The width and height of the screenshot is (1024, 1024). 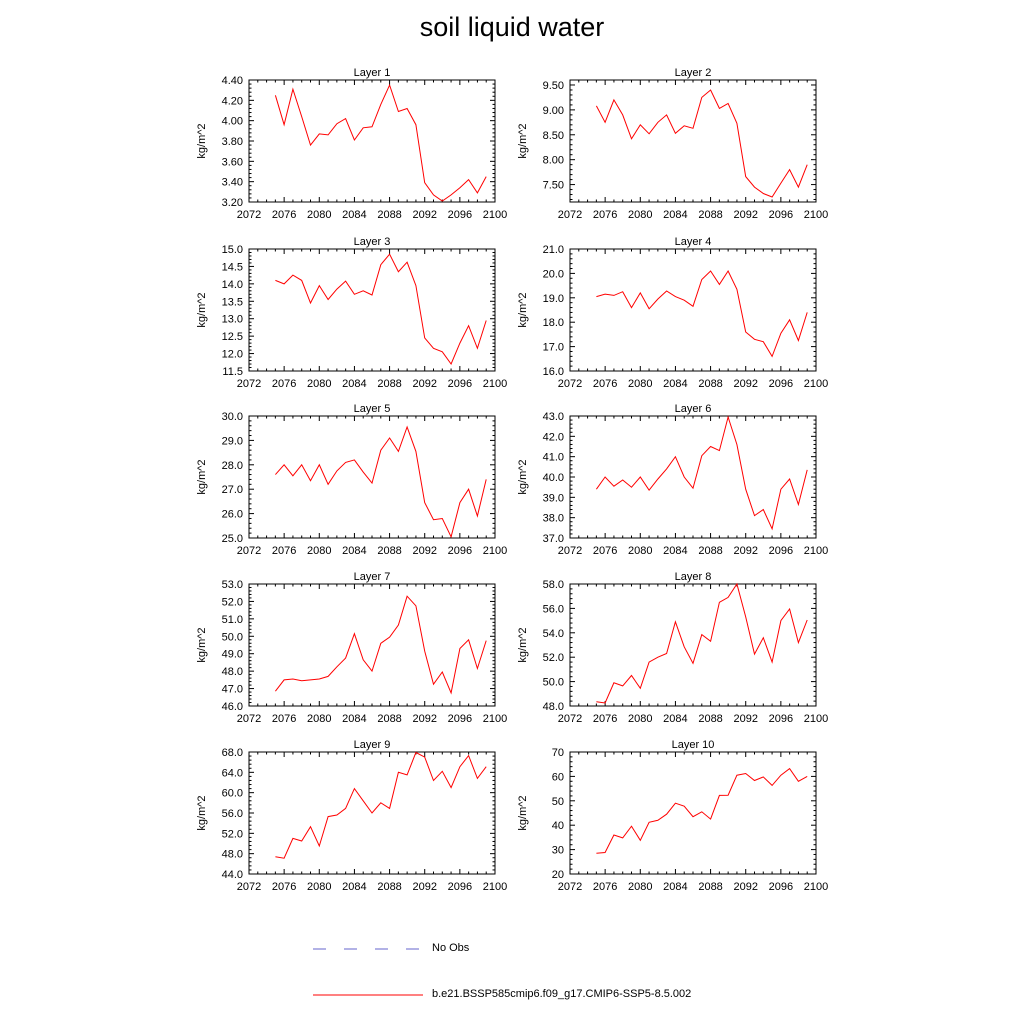 I want to click on y-tick-label: 53.0, so click(x=232, y=585).